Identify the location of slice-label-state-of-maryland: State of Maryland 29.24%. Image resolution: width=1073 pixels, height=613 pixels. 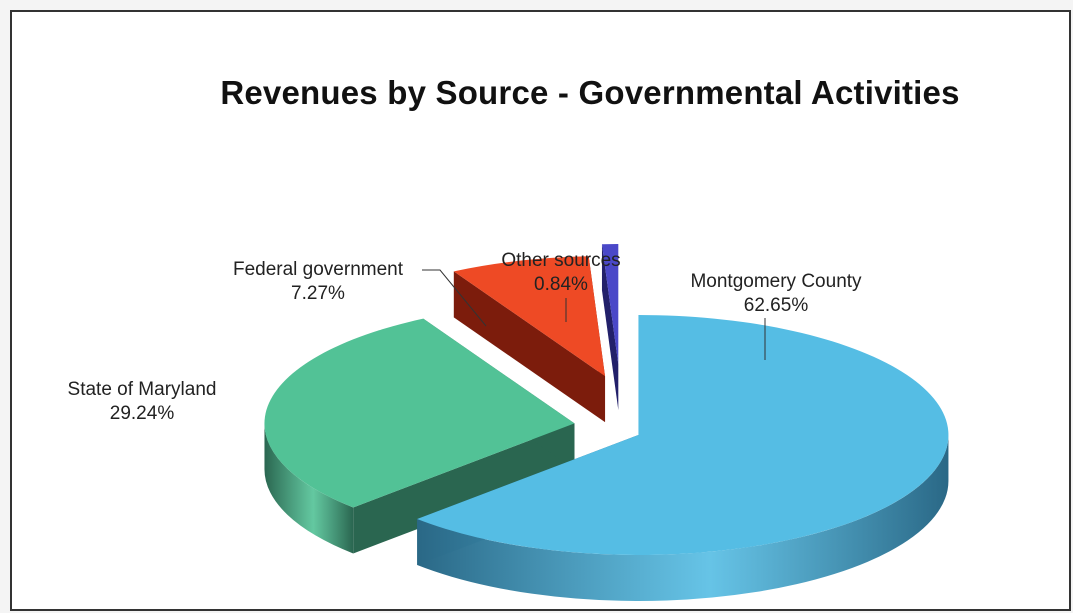
(142, 402).